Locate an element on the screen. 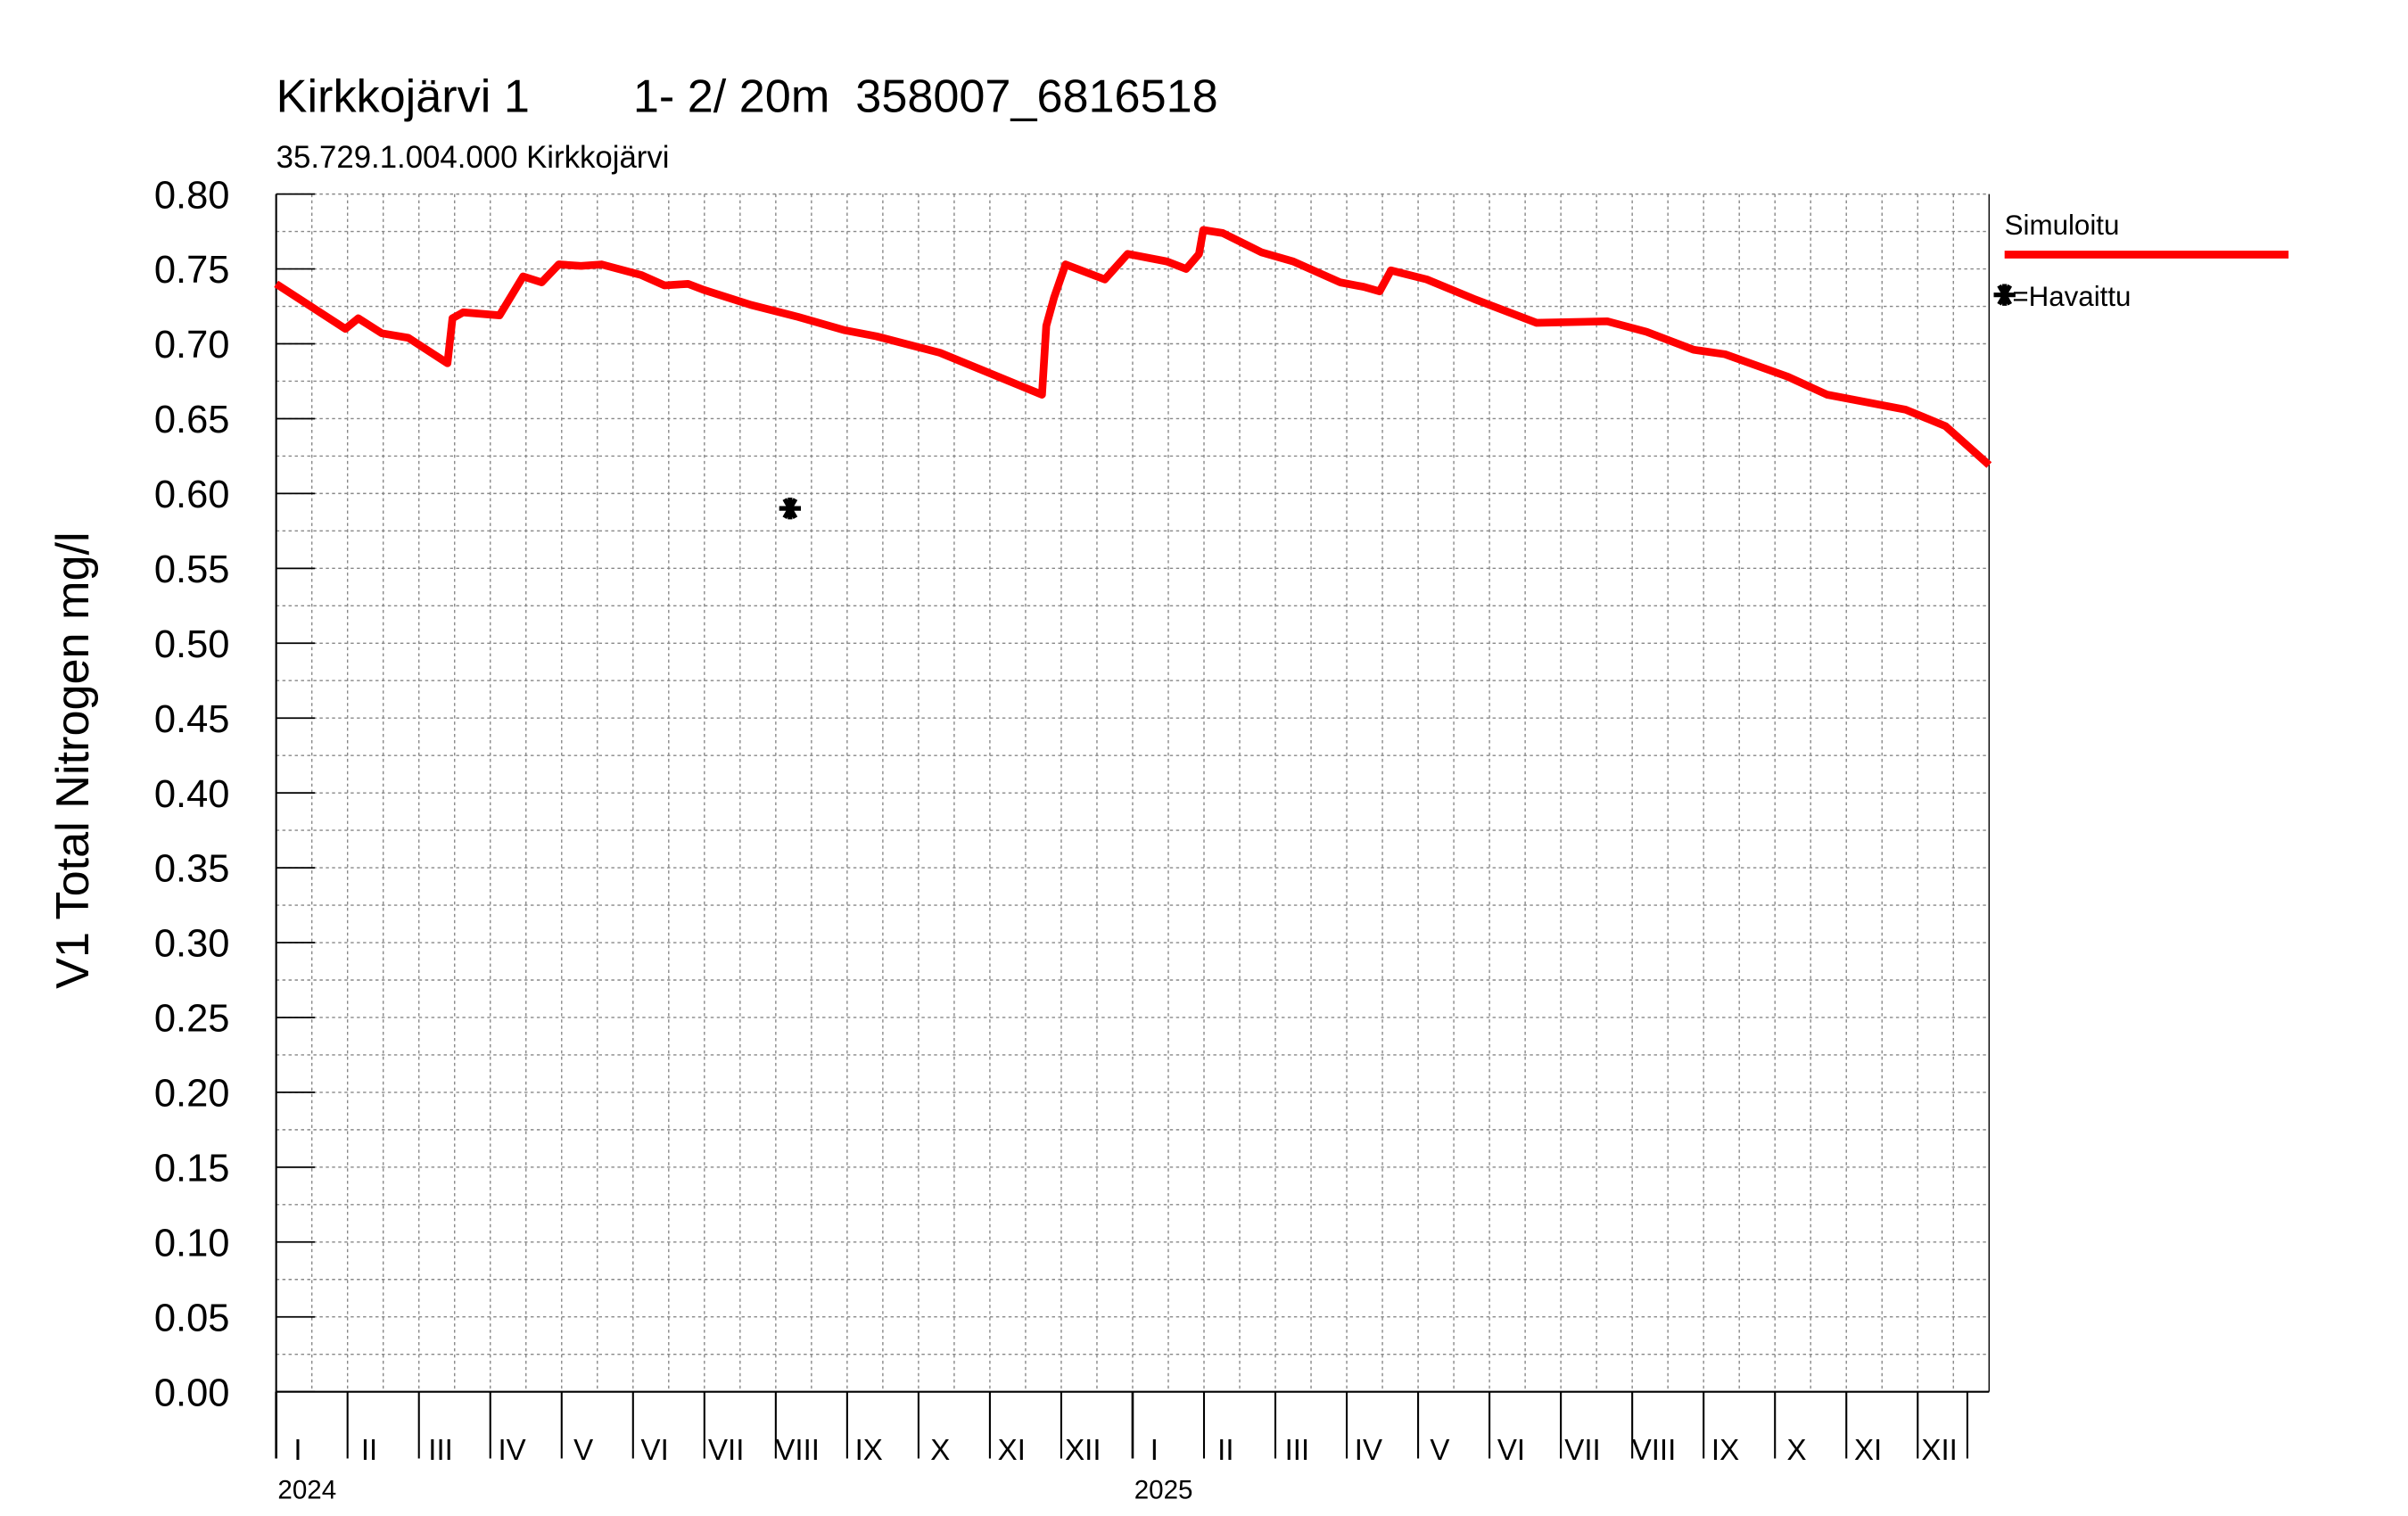 The image size is (2408, 1516). y-tick-label: 0.40 is located at coordinates (192, 794).